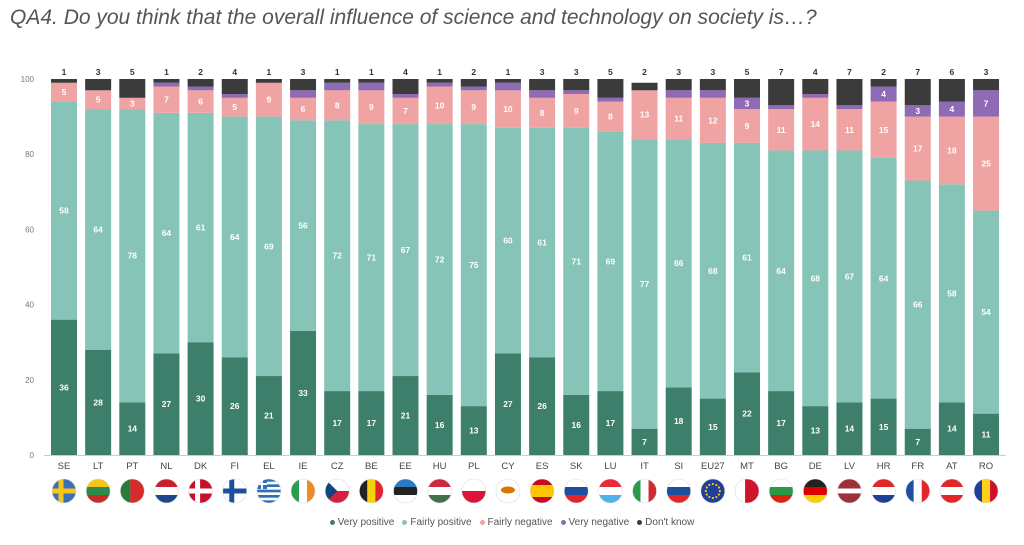 This screenshot has width=1024, height=545. Describe the element at coordinates (28, 79) in the screenshot. I see `y-tick-label: 100` at that location.